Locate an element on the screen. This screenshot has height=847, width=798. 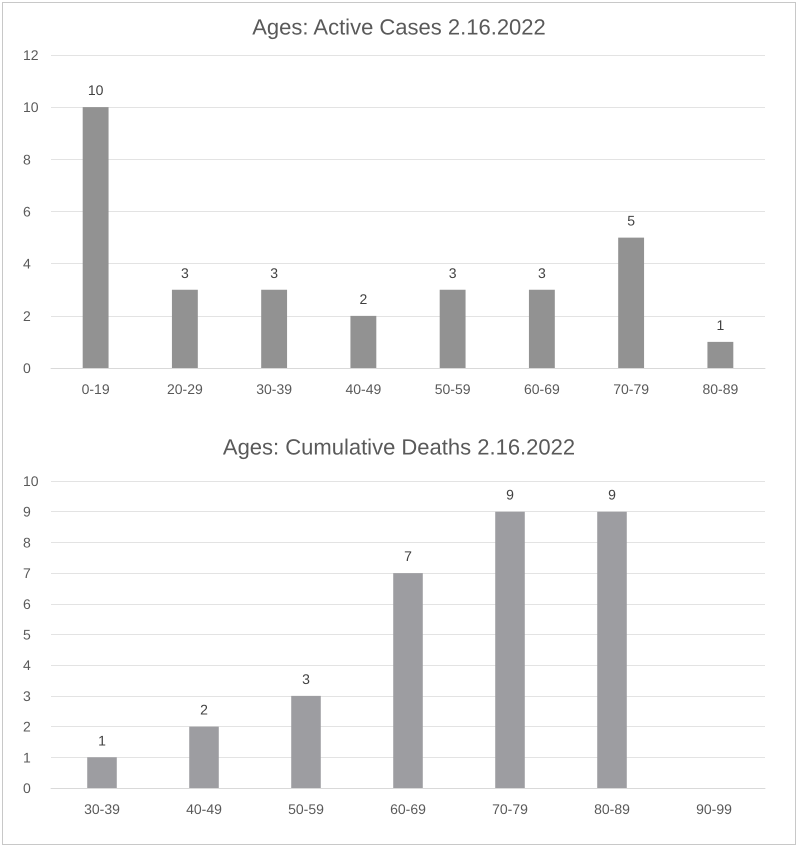
chart-title: Ages: Cumulative Deaths 2.16.2022 is located at coordinates (399, 447).